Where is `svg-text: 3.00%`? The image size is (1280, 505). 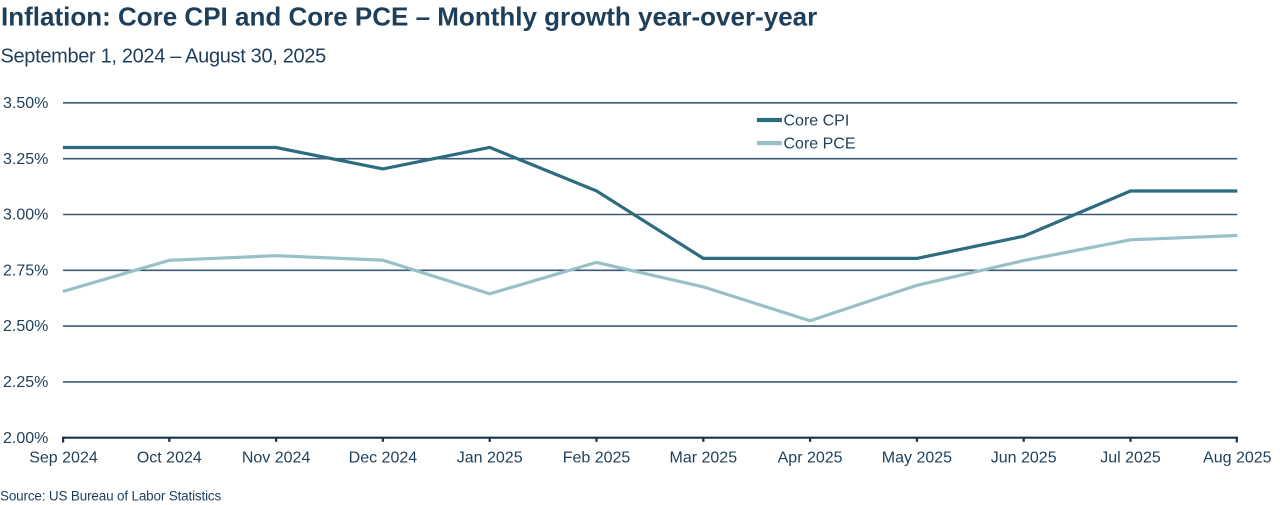
svg-text: 3.00% is located at coordinates (25, 215).